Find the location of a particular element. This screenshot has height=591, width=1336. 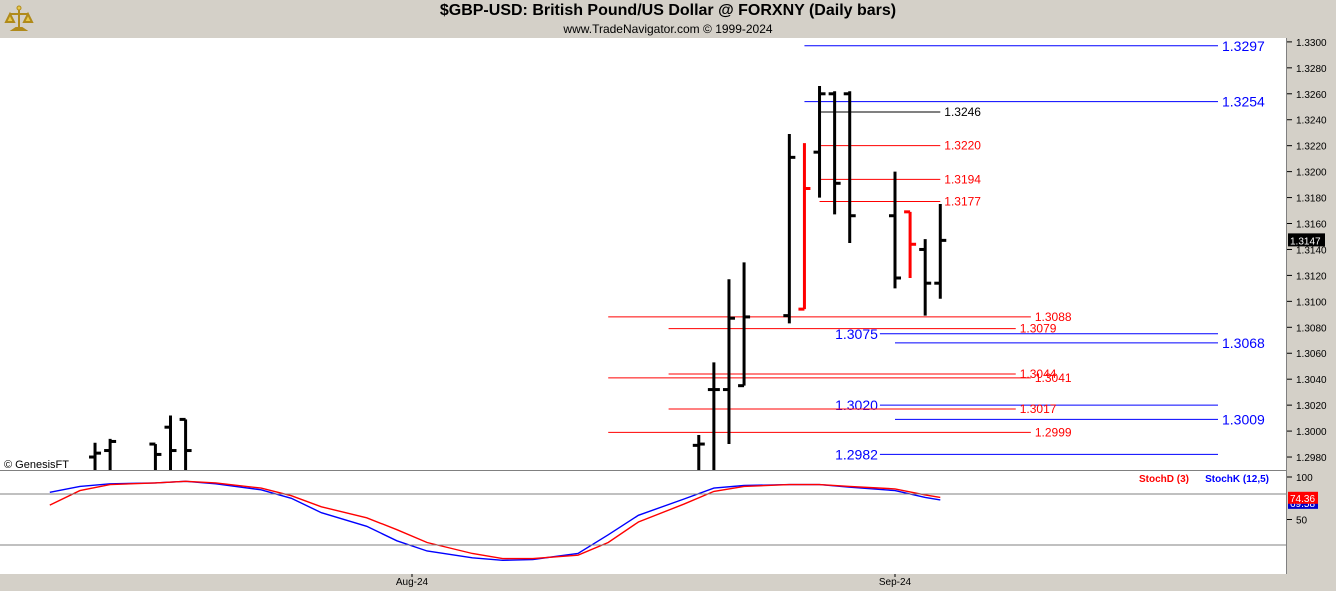

stoch-axis-label: 100 is located at coordinates (1304, 478).